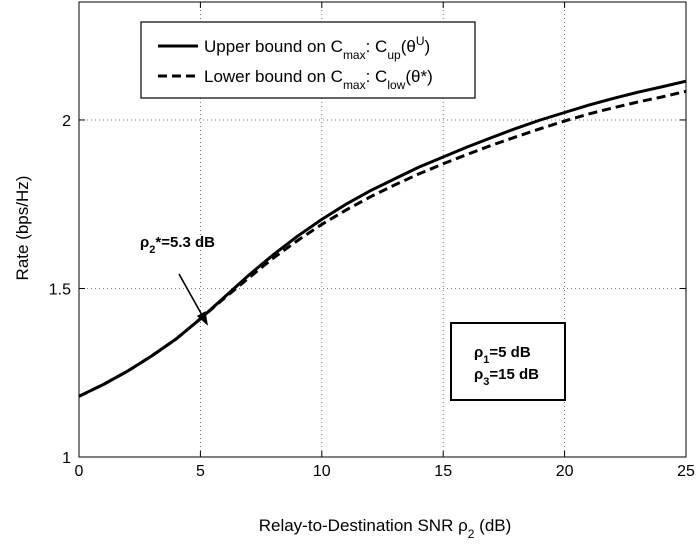 The image size is (697, 547). I want to click on parameter-box: ρ1=5 dB ρ3=15 dB, so click(508, 361).